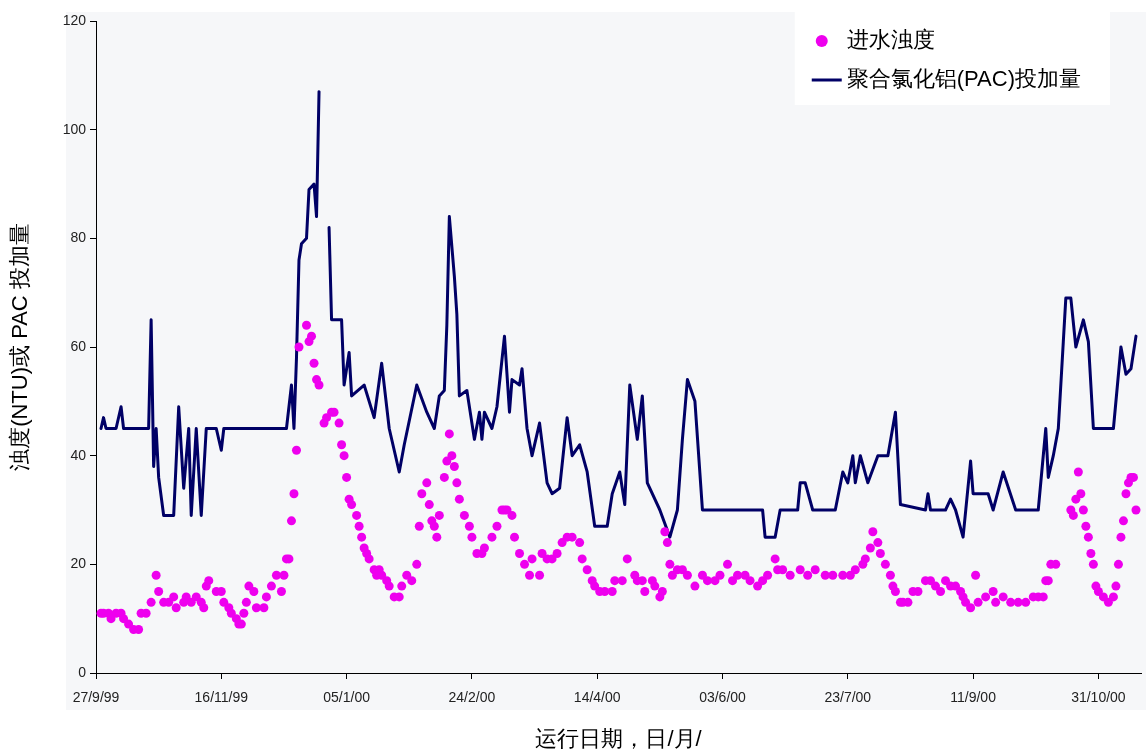 The width and height of the screenshot is (1146, 755). What do you see at coordinates (619, 738) in the screenshot?
I see `x-axis-title: 运行日期，日/月/` at bounding box center [619, 738].